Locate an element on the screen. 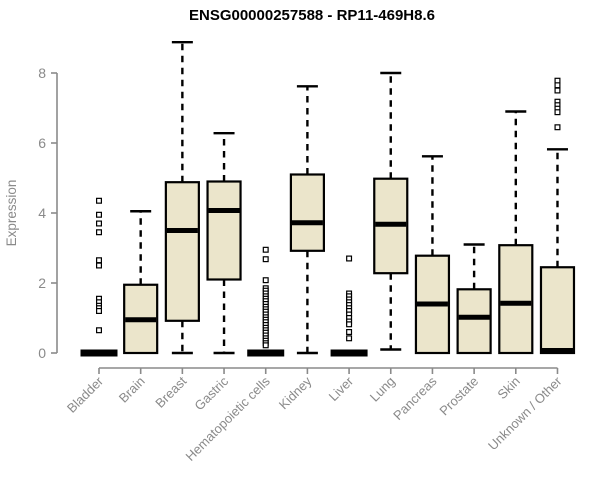 This screenshot has width=600, height=500. boxplot-breast is located at coordinates (182, 198).